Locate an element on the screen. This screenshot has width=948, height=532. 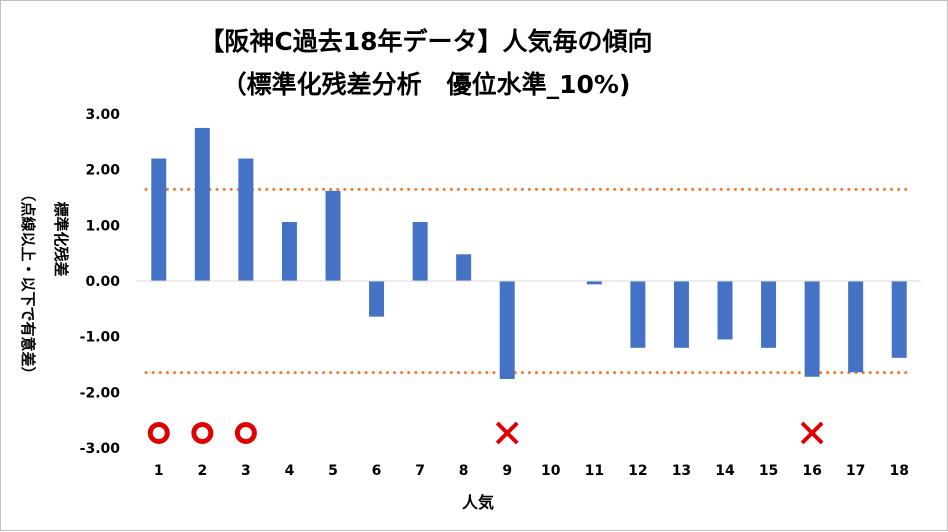
x-tick-label: 1 is located at coordinates (159, 471).